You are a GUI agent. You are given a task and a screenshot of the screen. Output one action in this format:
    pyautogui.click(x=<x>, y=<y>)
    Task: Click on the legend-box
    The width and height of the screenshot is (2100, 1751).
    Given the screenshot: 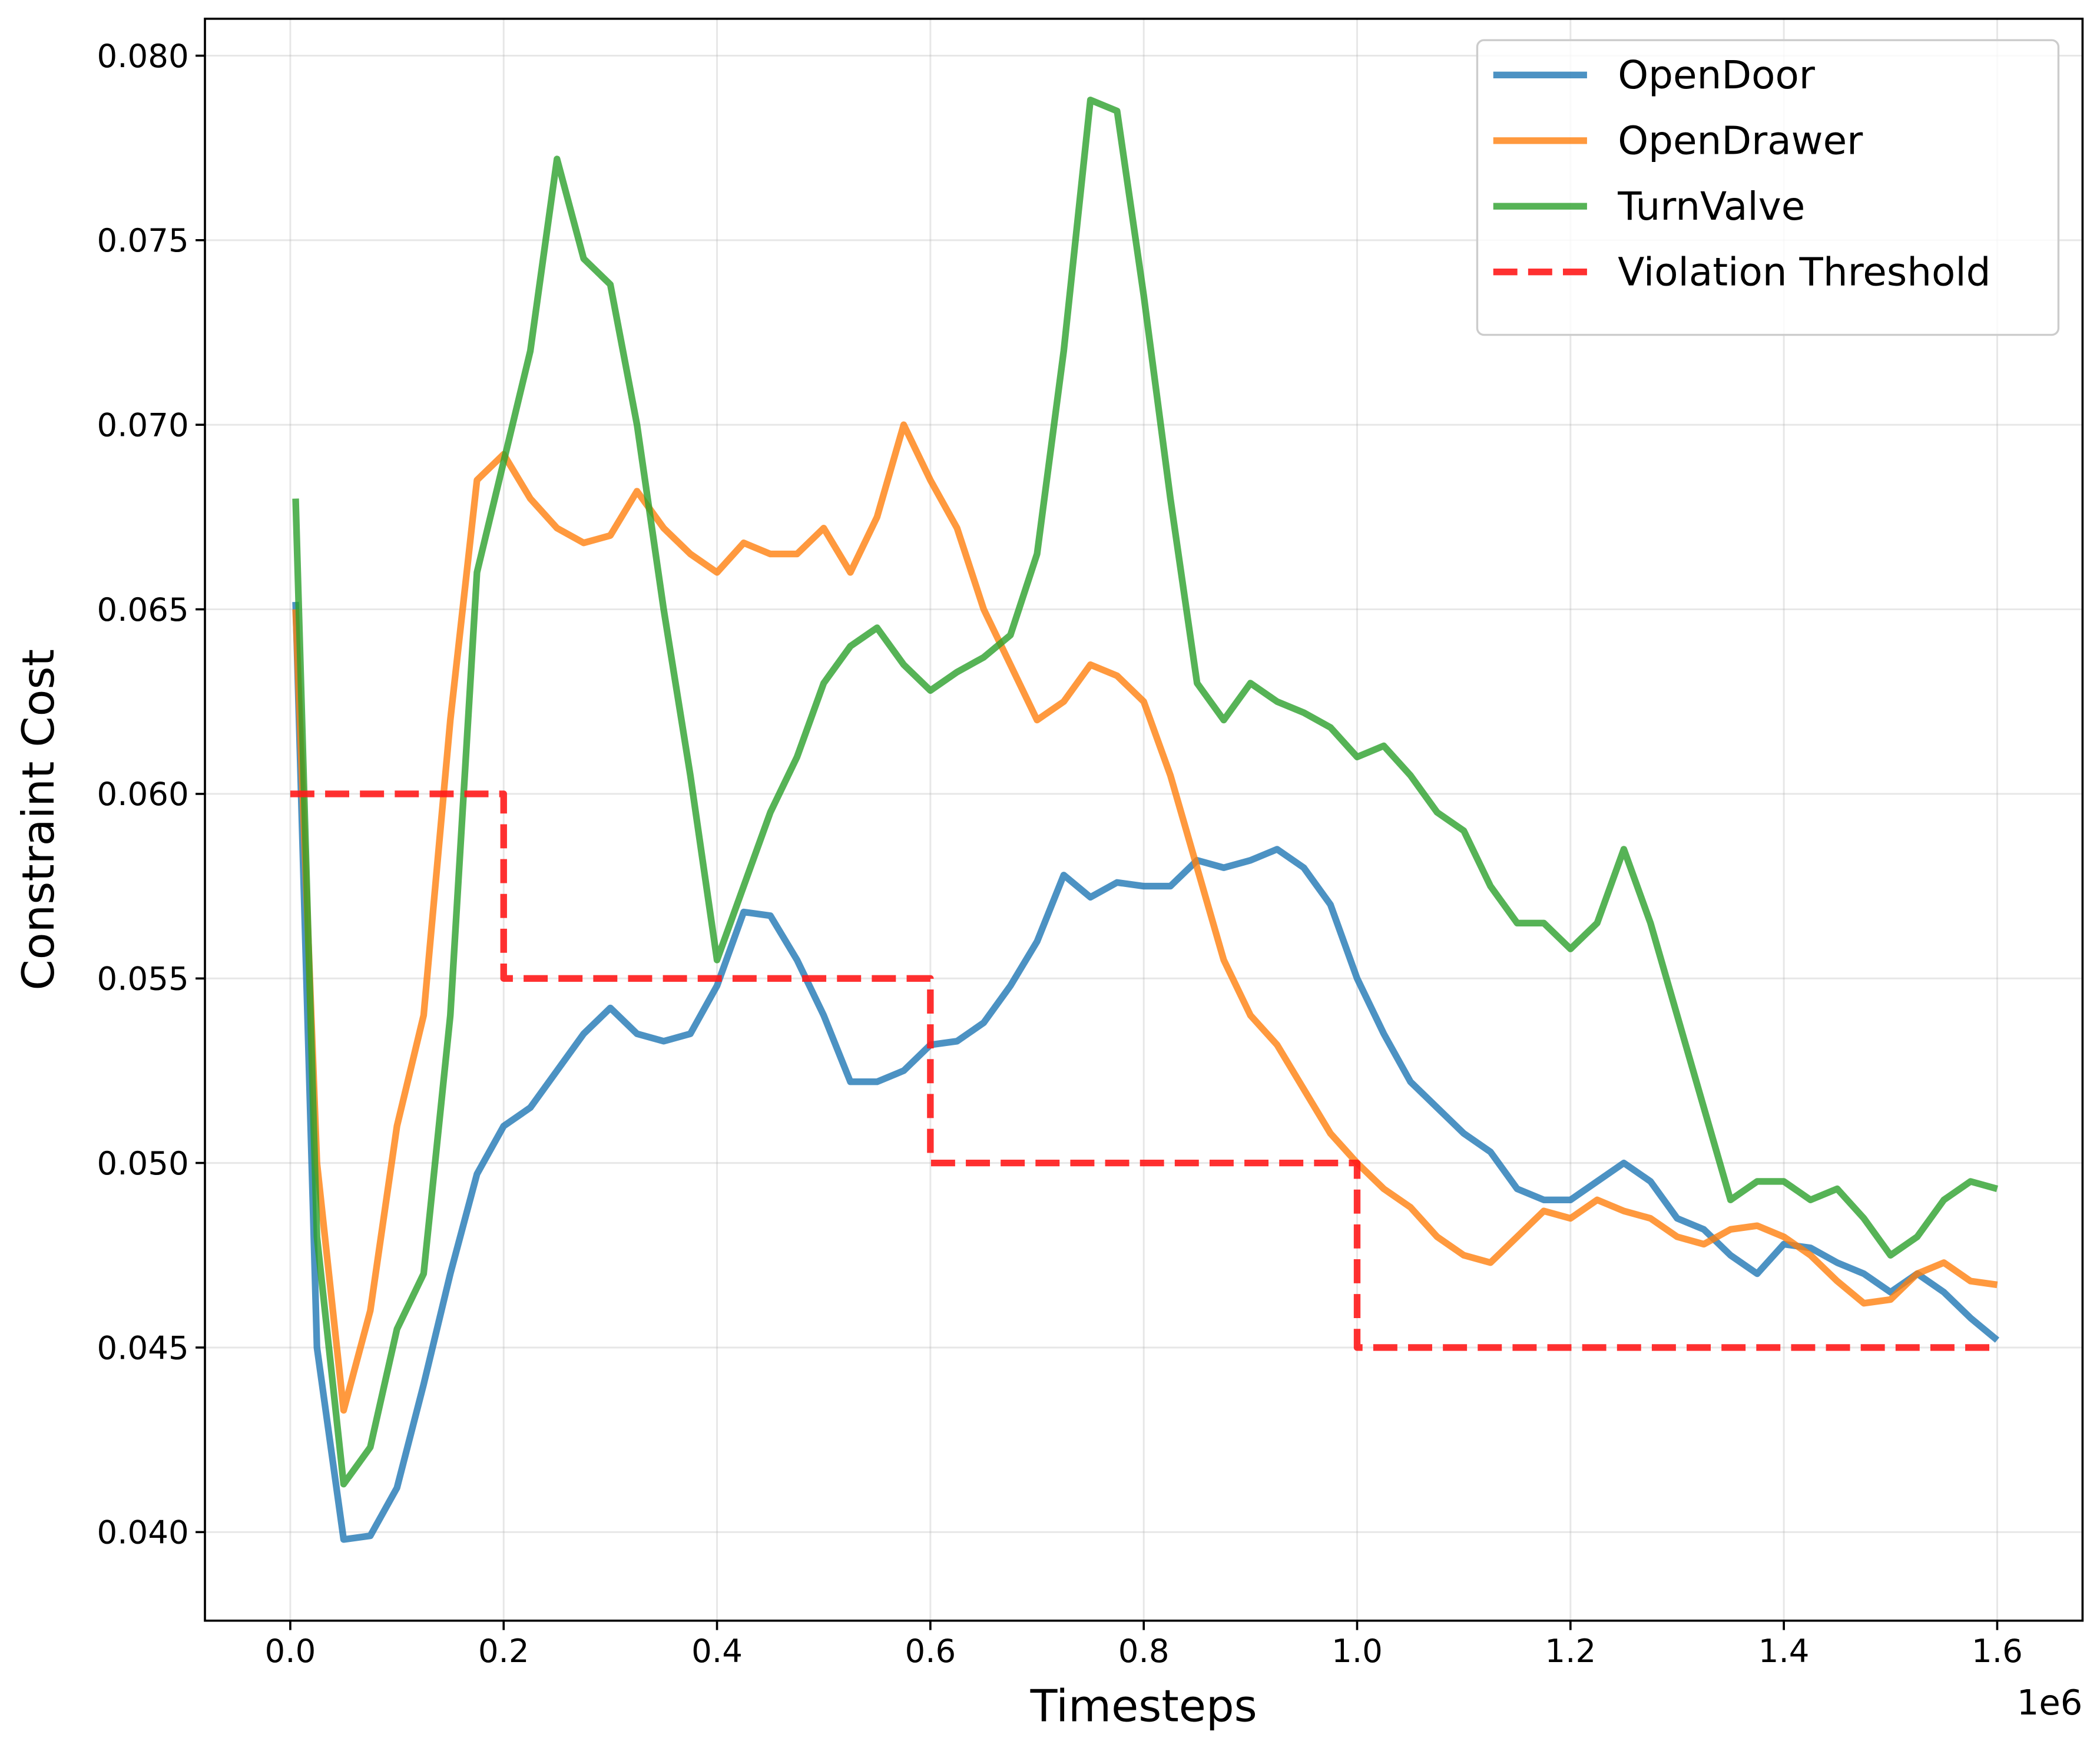 What is the action you would take?
    pyautogui.click(x=1768, y=187)
    